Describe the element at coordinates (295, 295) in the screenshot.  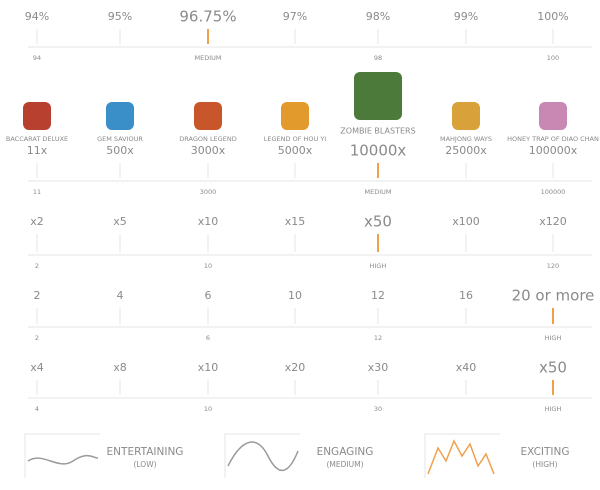
I see `option-label: 10` at that location.